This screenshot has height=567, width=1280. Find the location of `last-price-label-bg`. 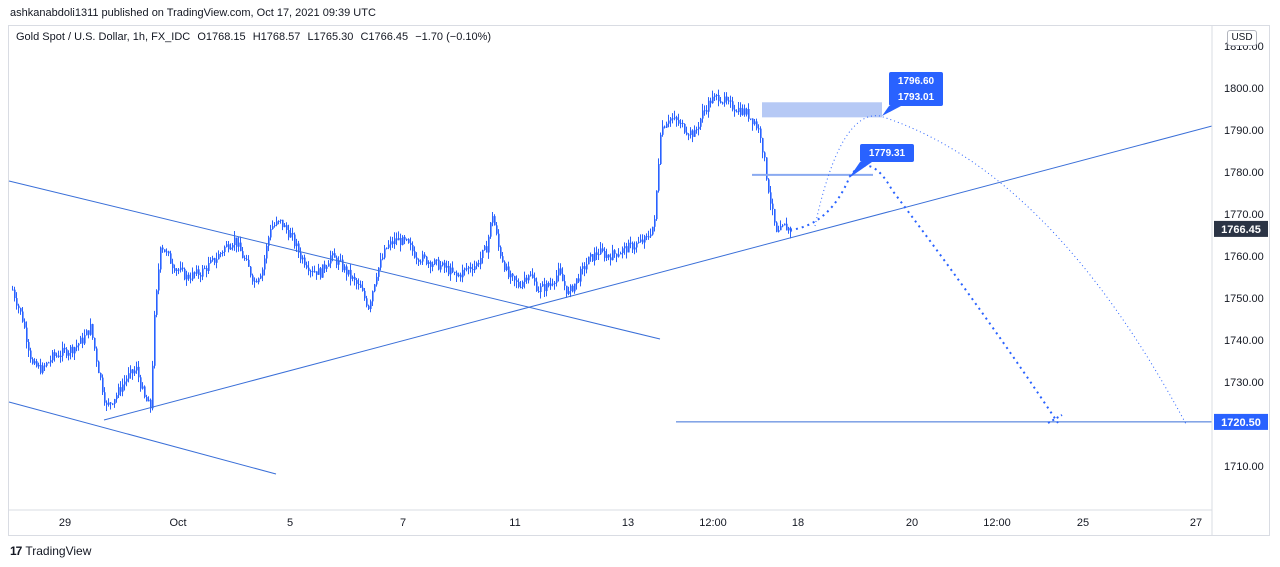

last-price-label-bg is located at coordinates (1241, 228).